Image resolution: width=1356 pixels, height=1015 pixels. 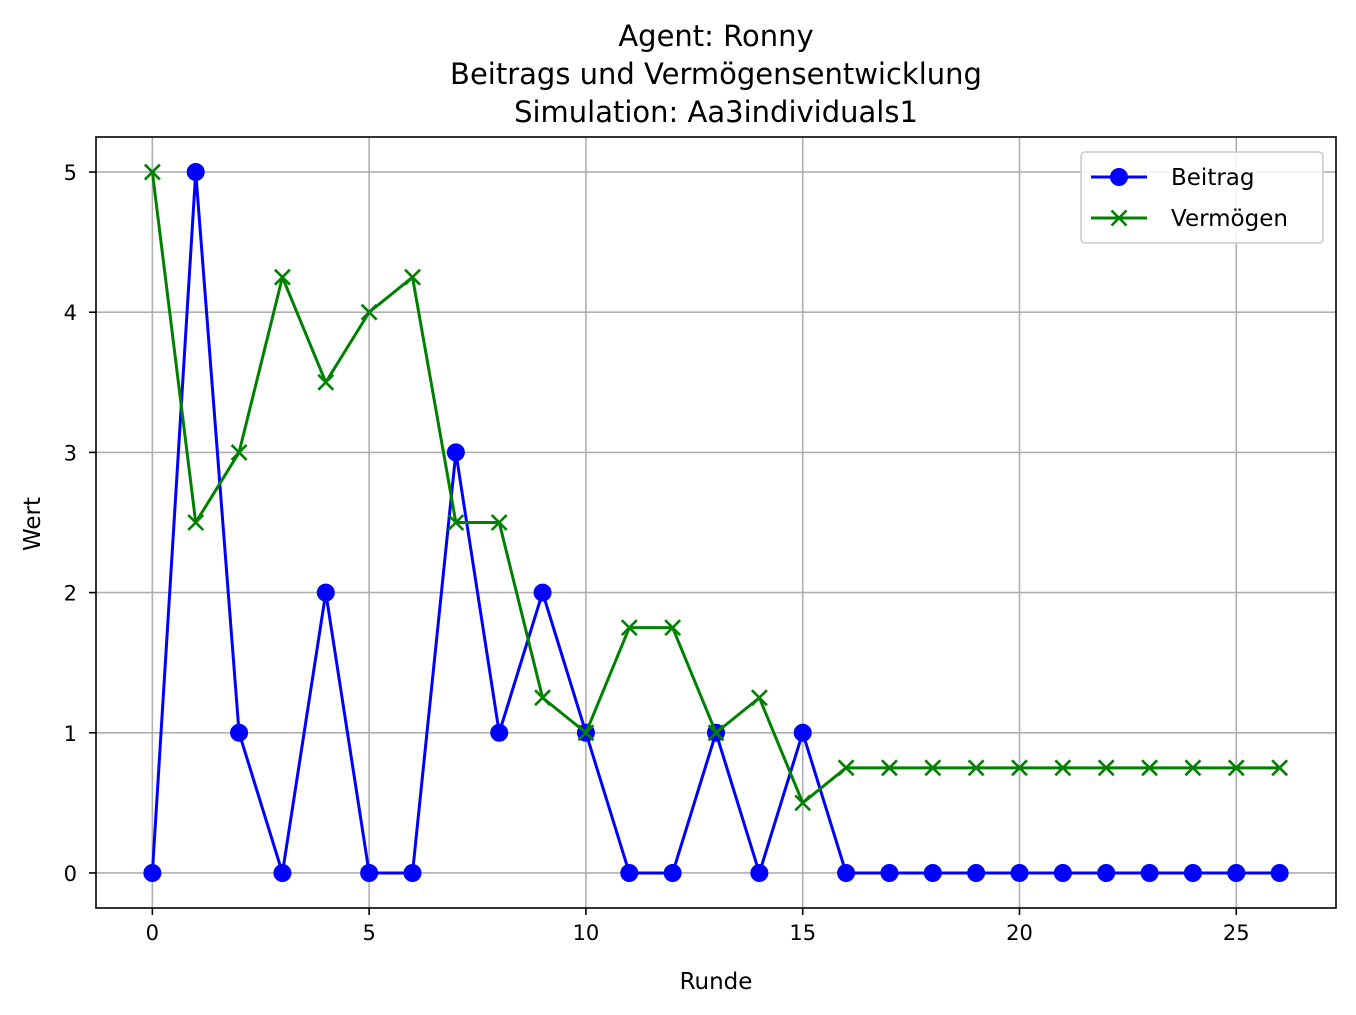 What do you see at coordinates (1213, 178) in the screenshot?
I see `legend-label: Beitrag` at bounding box center [1213, 178].